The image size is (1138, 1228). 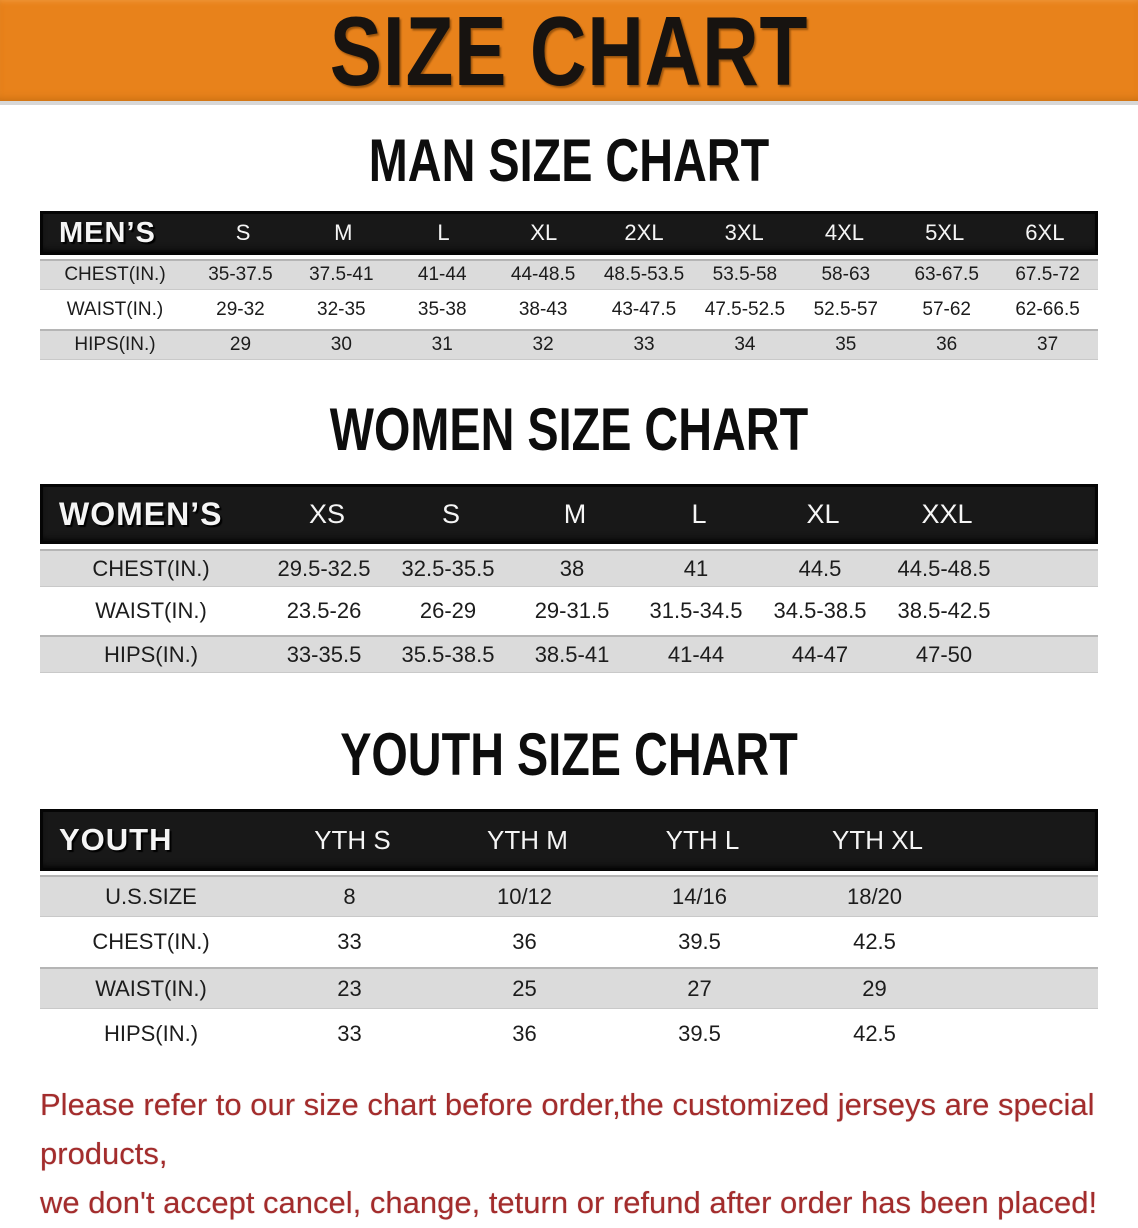 What do you see at coordinates (874, 896) in the screenshot?
I see `table-cell: 18/20` at bounding box center [874, 896].